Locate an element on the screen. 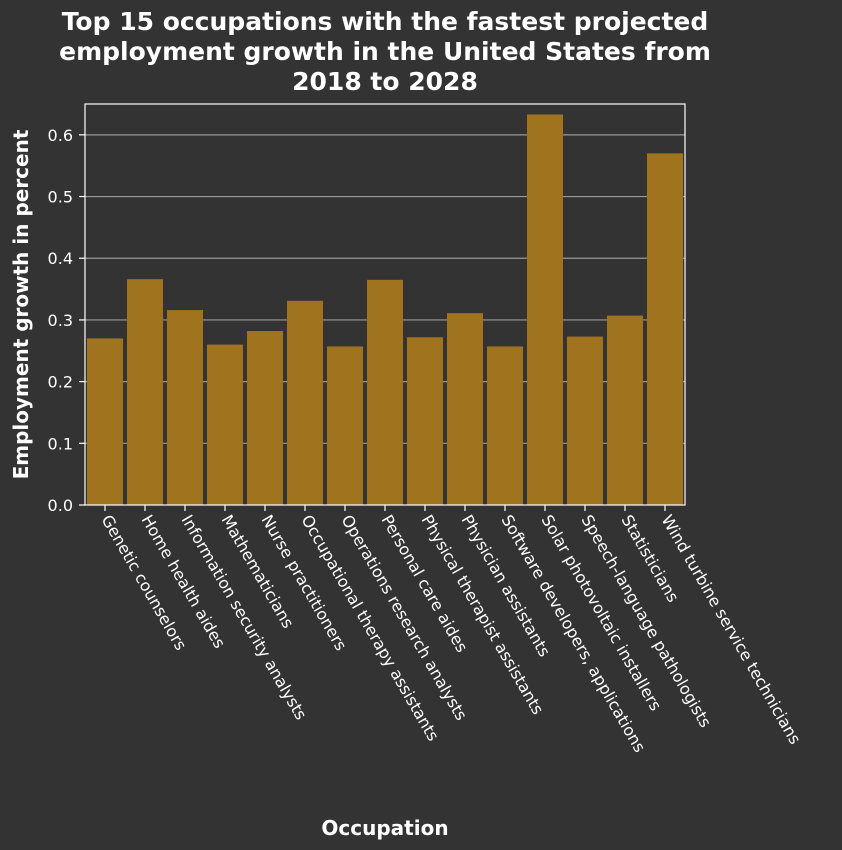 The width and height of the screenshot is (842, 850). y-axis: 0.0 0.1 0.2 0.3 0.4 0.5 0.6 is located at coordinates (66, 320).